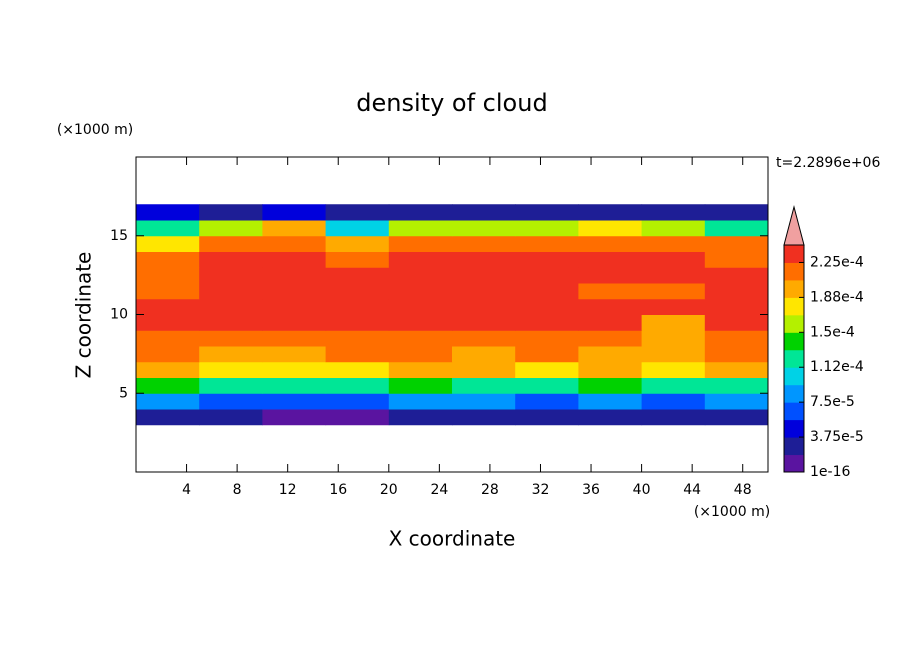 This screenshot has height=654, width=904. Describe the element at coordinates (837, 297) in the screenshot. I see `colorbar-tick-label: 1.88e-4` at that location.